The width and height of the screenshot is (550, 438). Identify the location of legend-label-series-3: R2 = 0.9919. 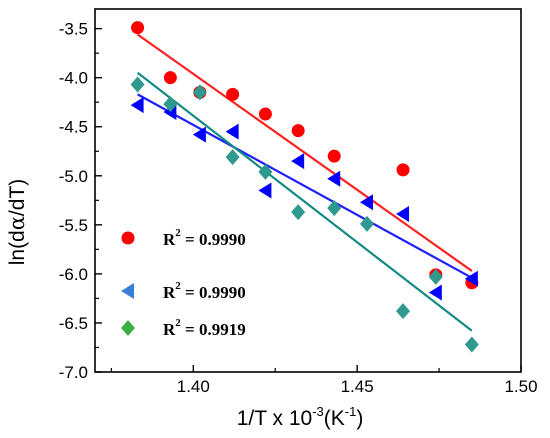
(204, 328).